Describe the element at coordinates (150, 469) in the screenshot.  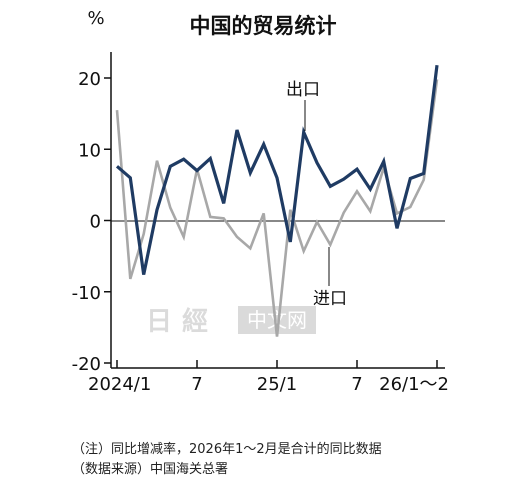
I see `data-source: （数据来源）中国海关总署` at that location.